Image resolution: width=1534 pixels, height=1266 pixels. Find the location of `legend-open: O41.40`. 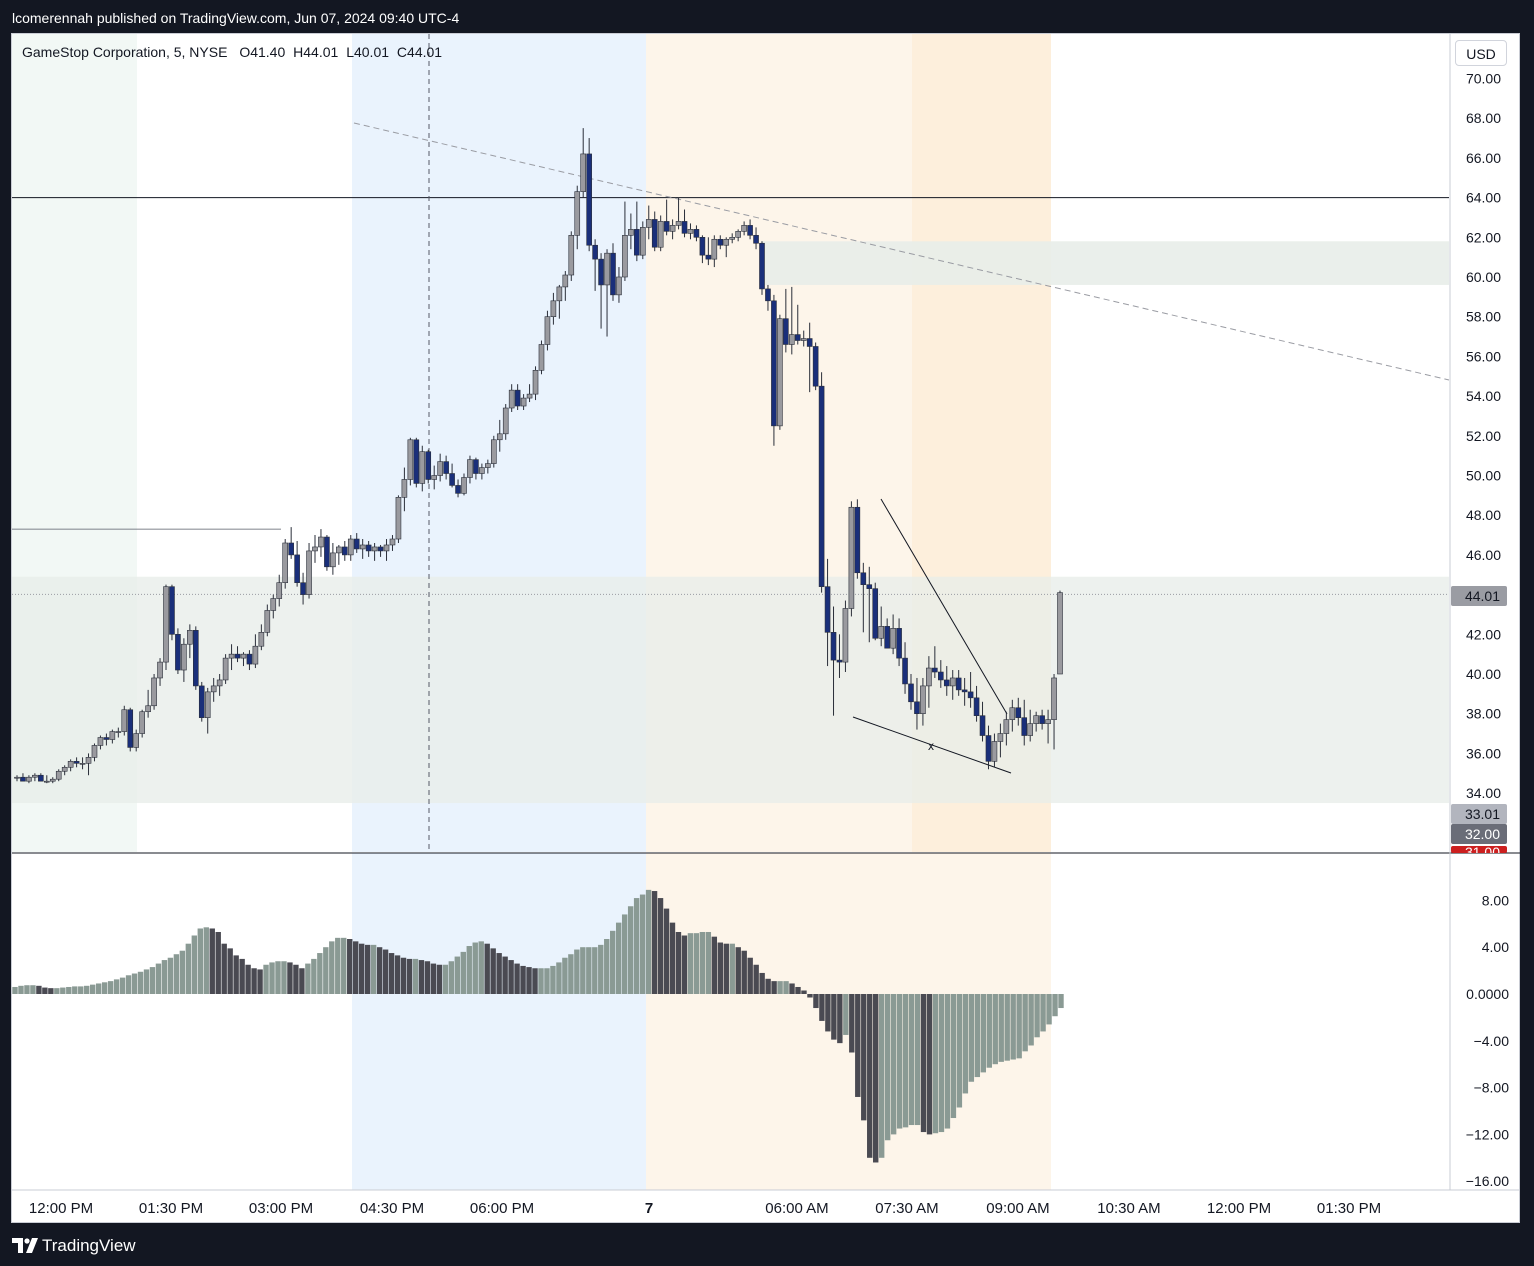

legend-open: O41.40 is located at coordinates (262, 52).